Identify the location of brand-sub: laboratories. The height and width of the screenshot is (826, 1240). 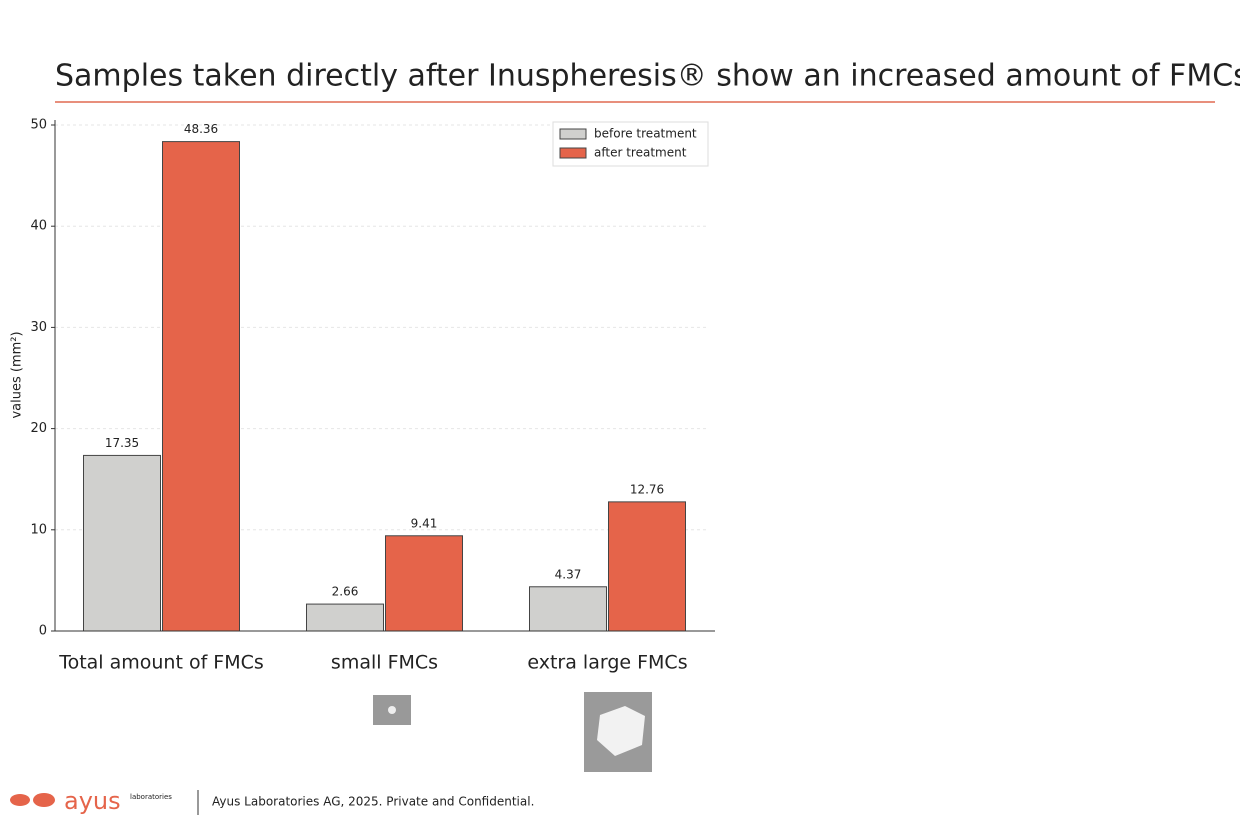
(151, 797).